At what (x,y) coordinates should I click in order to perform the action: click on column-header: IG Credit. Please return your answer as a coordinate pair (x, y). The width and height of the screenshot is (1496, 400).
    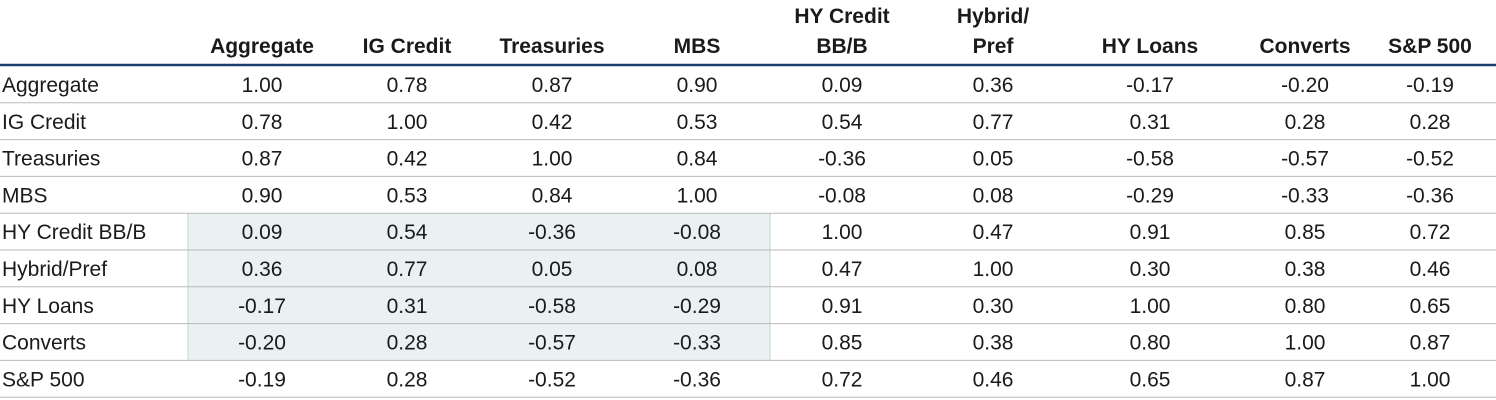
    Looking at the image, I should click on (407, 46).